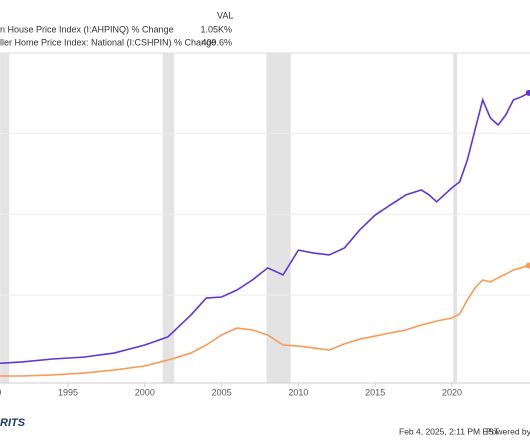 This screenshot has height=442, width=530. What do you see at coordinates (222, 392) in the screenshot?
I see `x-tick-label: 2005` at bounding box center [222, 392].